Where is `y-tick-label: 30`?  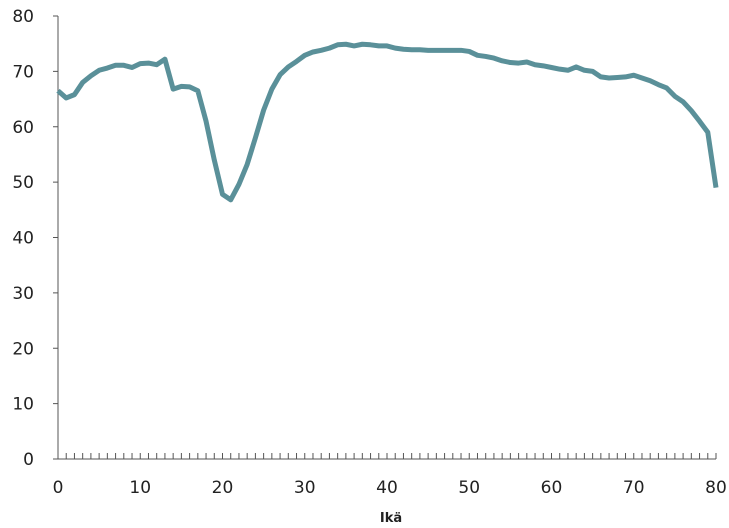
y-tick-label: 30 is located at coordinates (23, 294).